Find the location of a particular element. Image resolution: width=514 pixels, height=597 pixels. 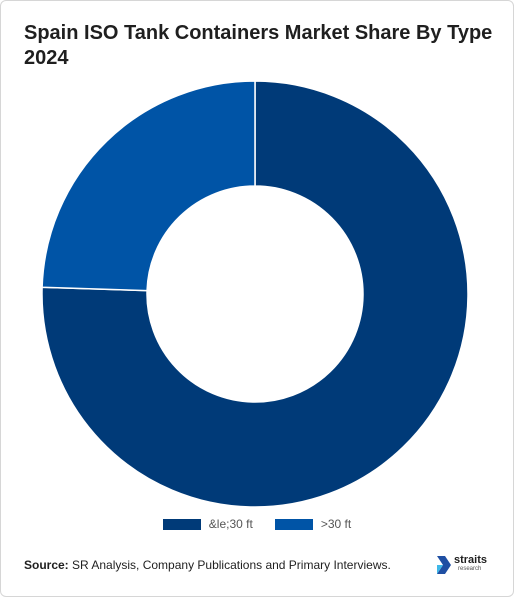

legend-item-gt30: >30 ft is located at coordinates (313, 524).